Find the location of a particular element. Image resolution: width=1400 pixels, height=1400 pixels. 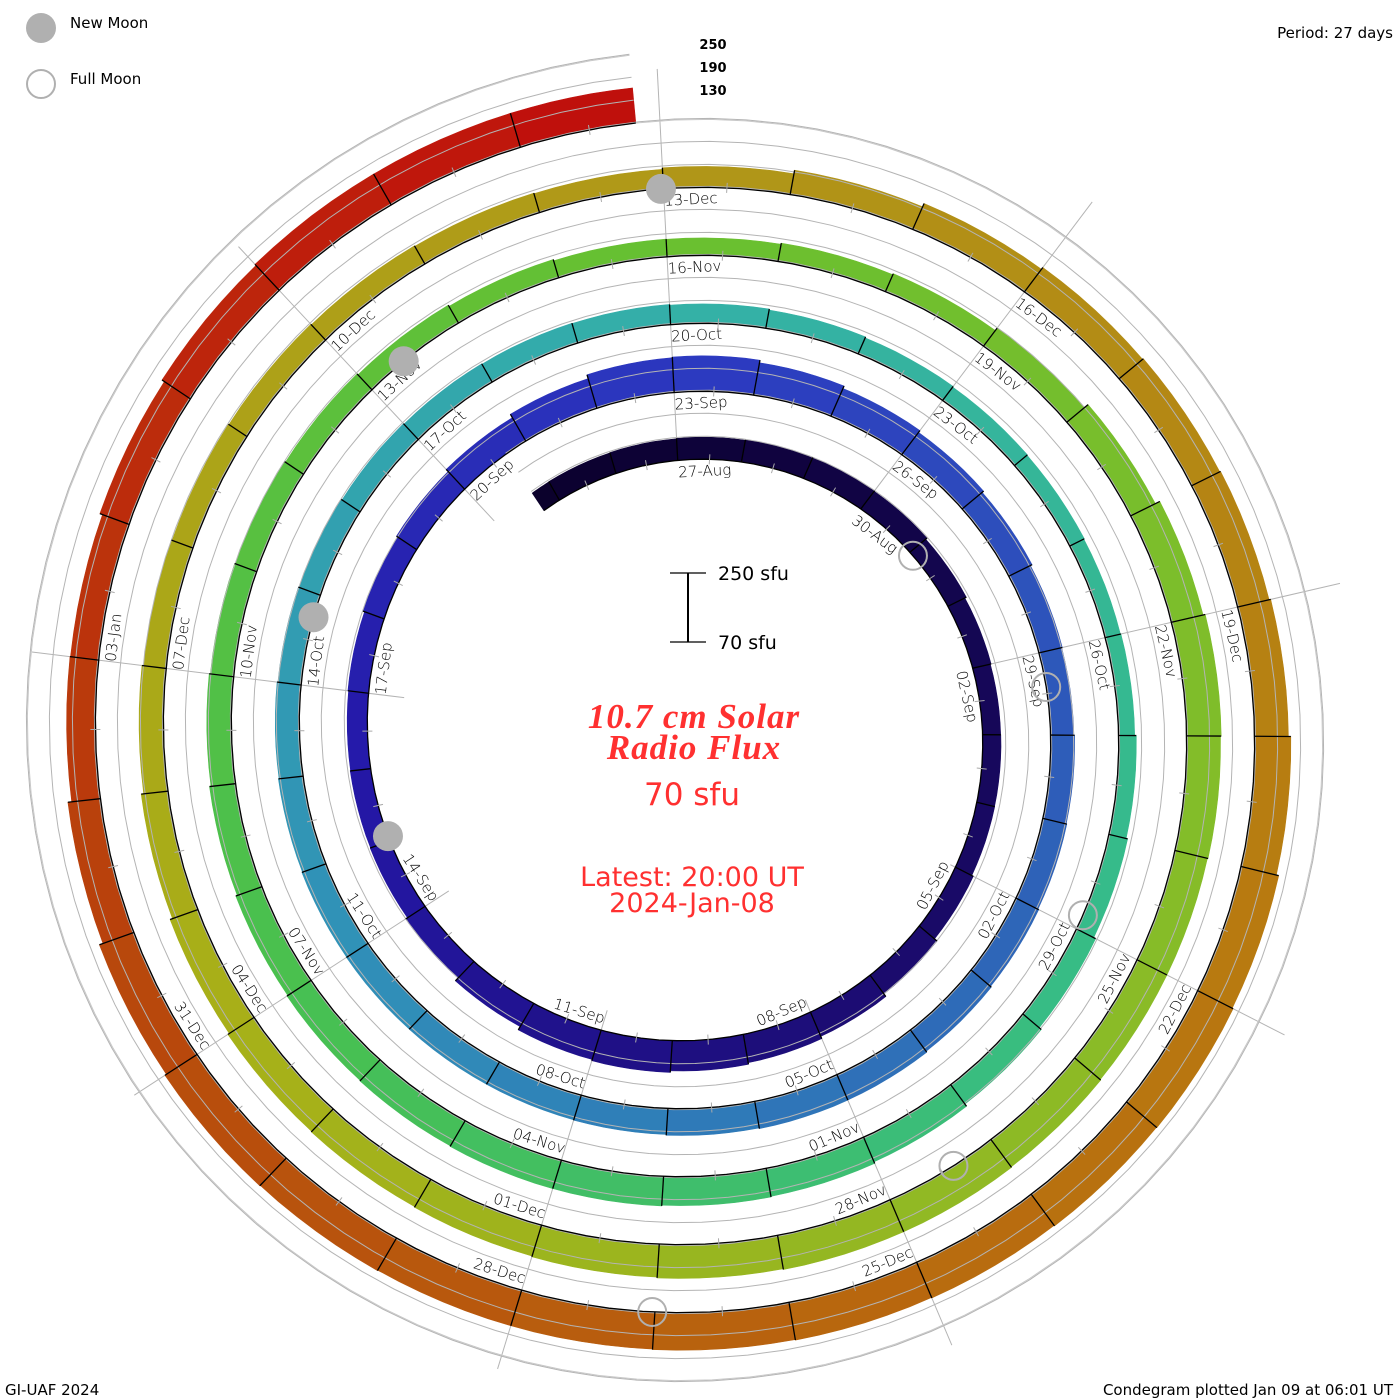

scale-bar is located at coordinates (688, 607).